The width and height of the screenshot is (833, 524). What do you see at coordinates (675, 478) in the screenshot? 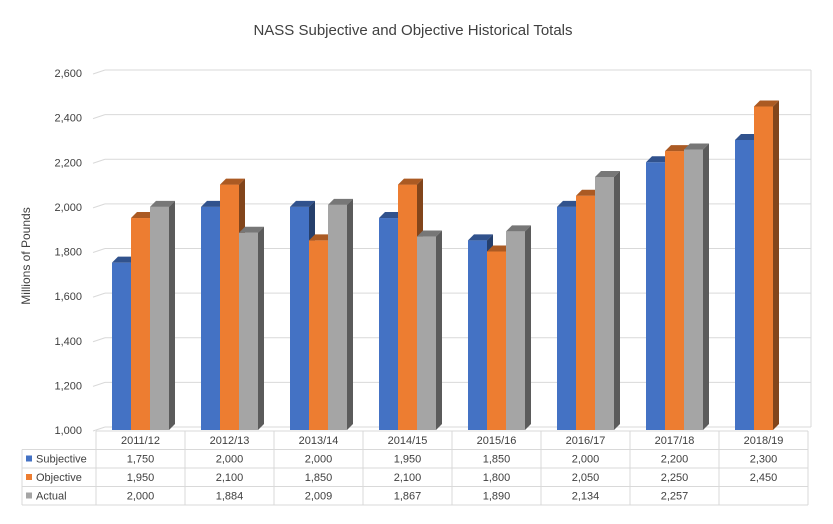
I see `data-label: 2,250` at bounding box center [675, 478].